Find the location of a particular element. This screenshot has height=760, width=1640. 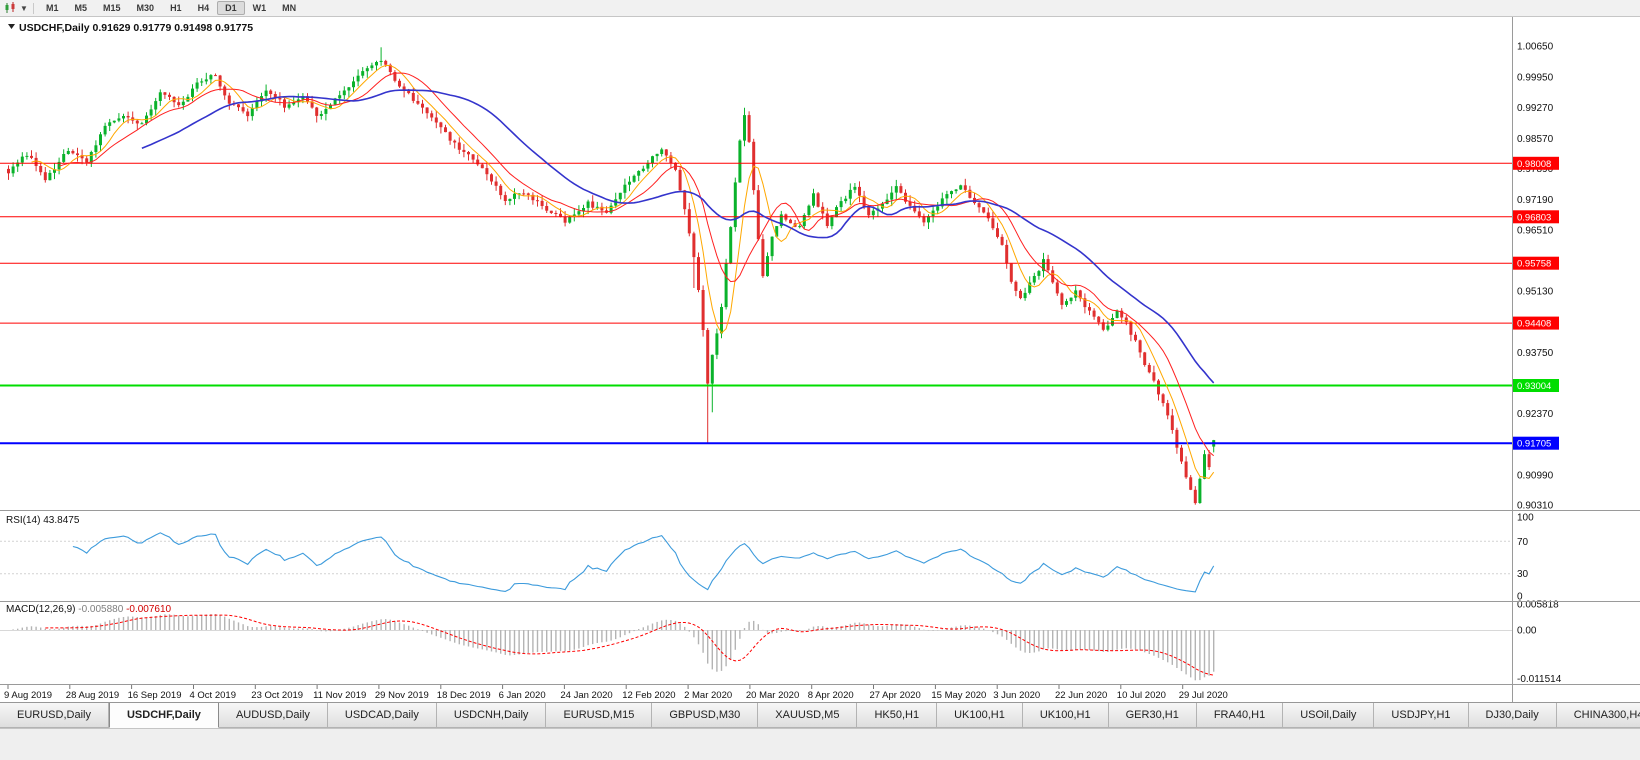

rsi-label: RSI(14) 43.8475 is located at coordinates (43, 520).